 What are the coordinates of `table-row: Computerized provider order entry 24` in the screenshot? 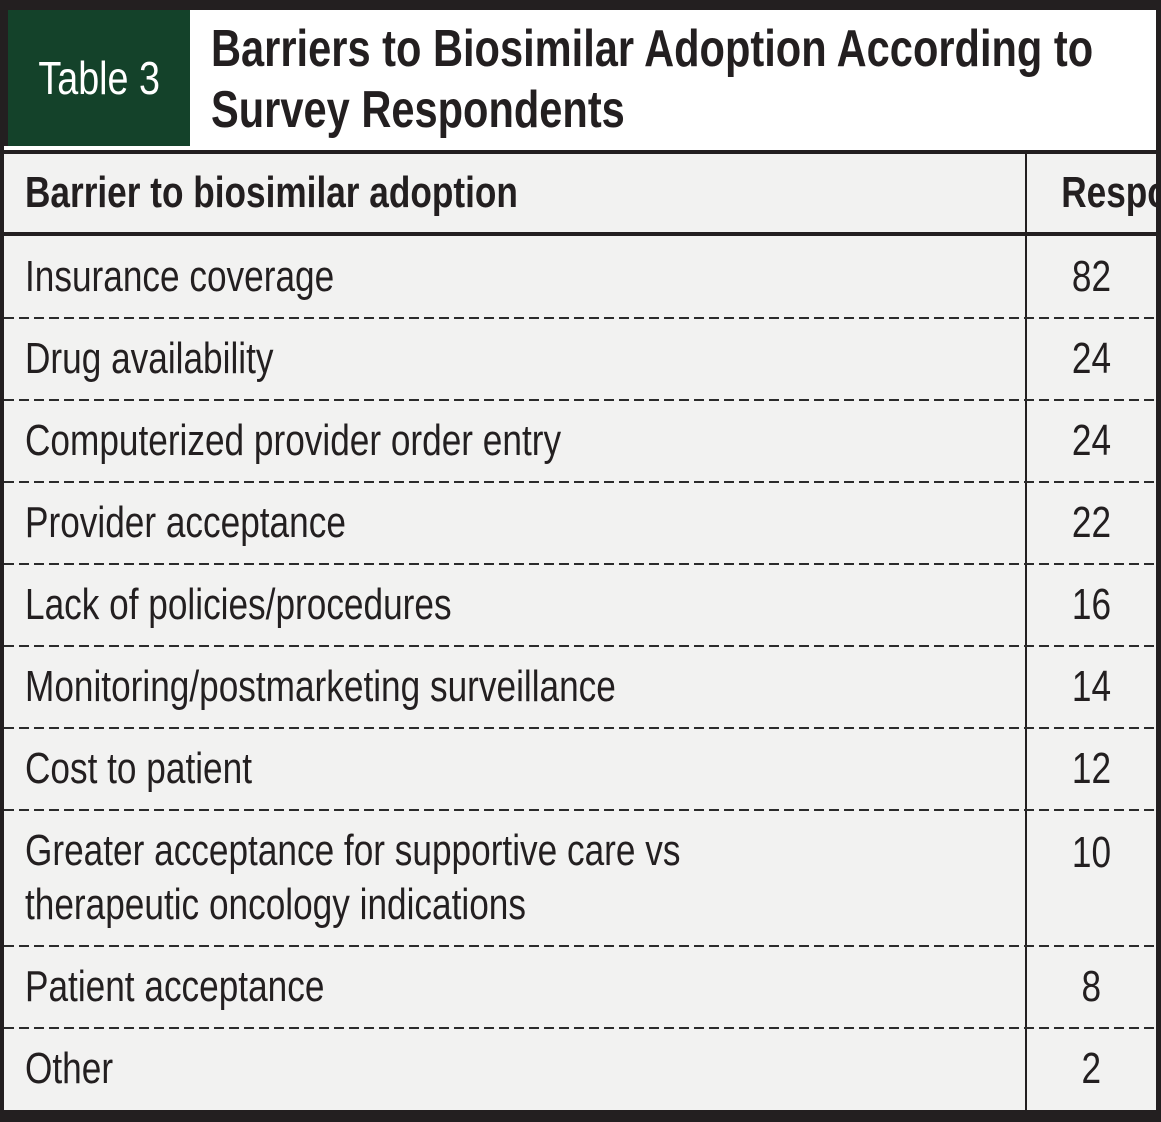 It's located at (580, 440).